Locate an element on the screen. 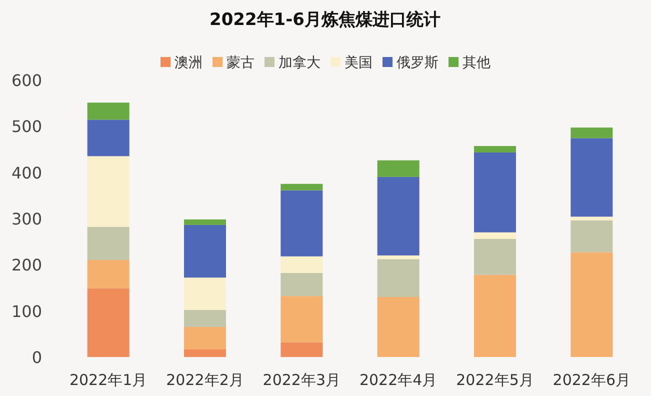 The image size is (651, 396). legend-label: 美国 is located at coordinates (358, 63).